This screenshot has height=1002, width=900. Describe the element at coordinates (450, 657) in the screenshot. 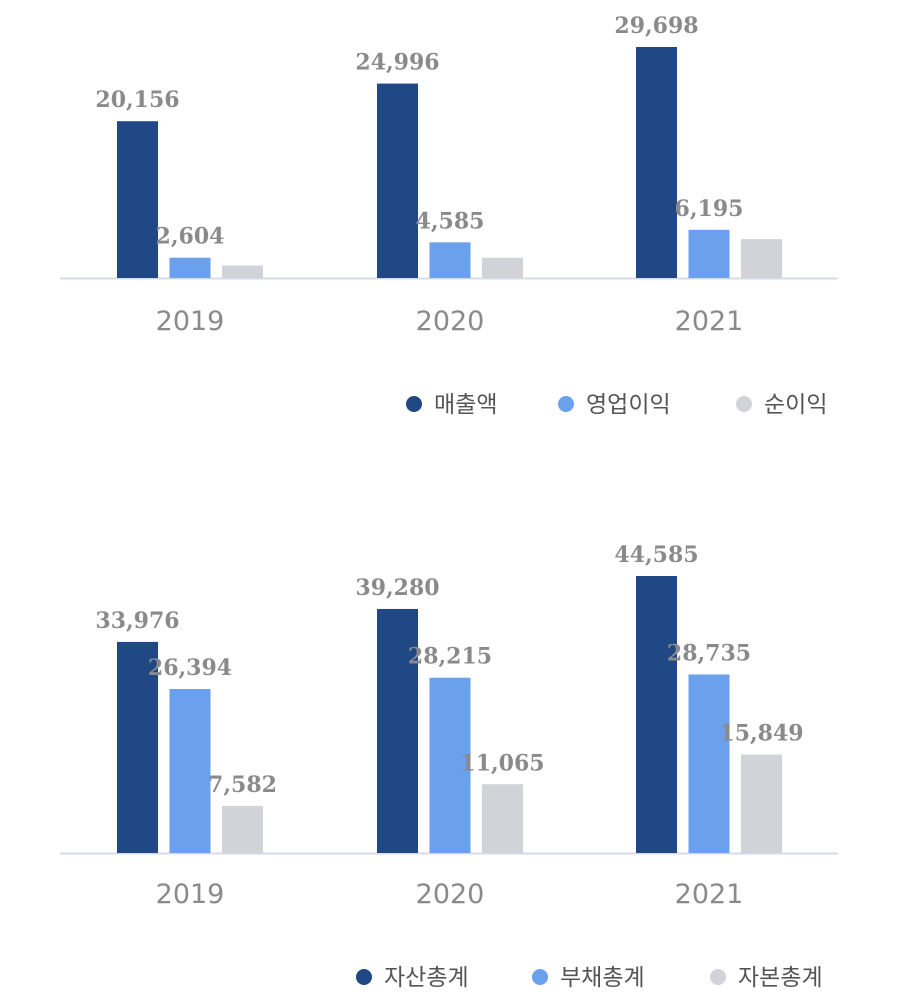

I see `data-label: 28,215` at that location.